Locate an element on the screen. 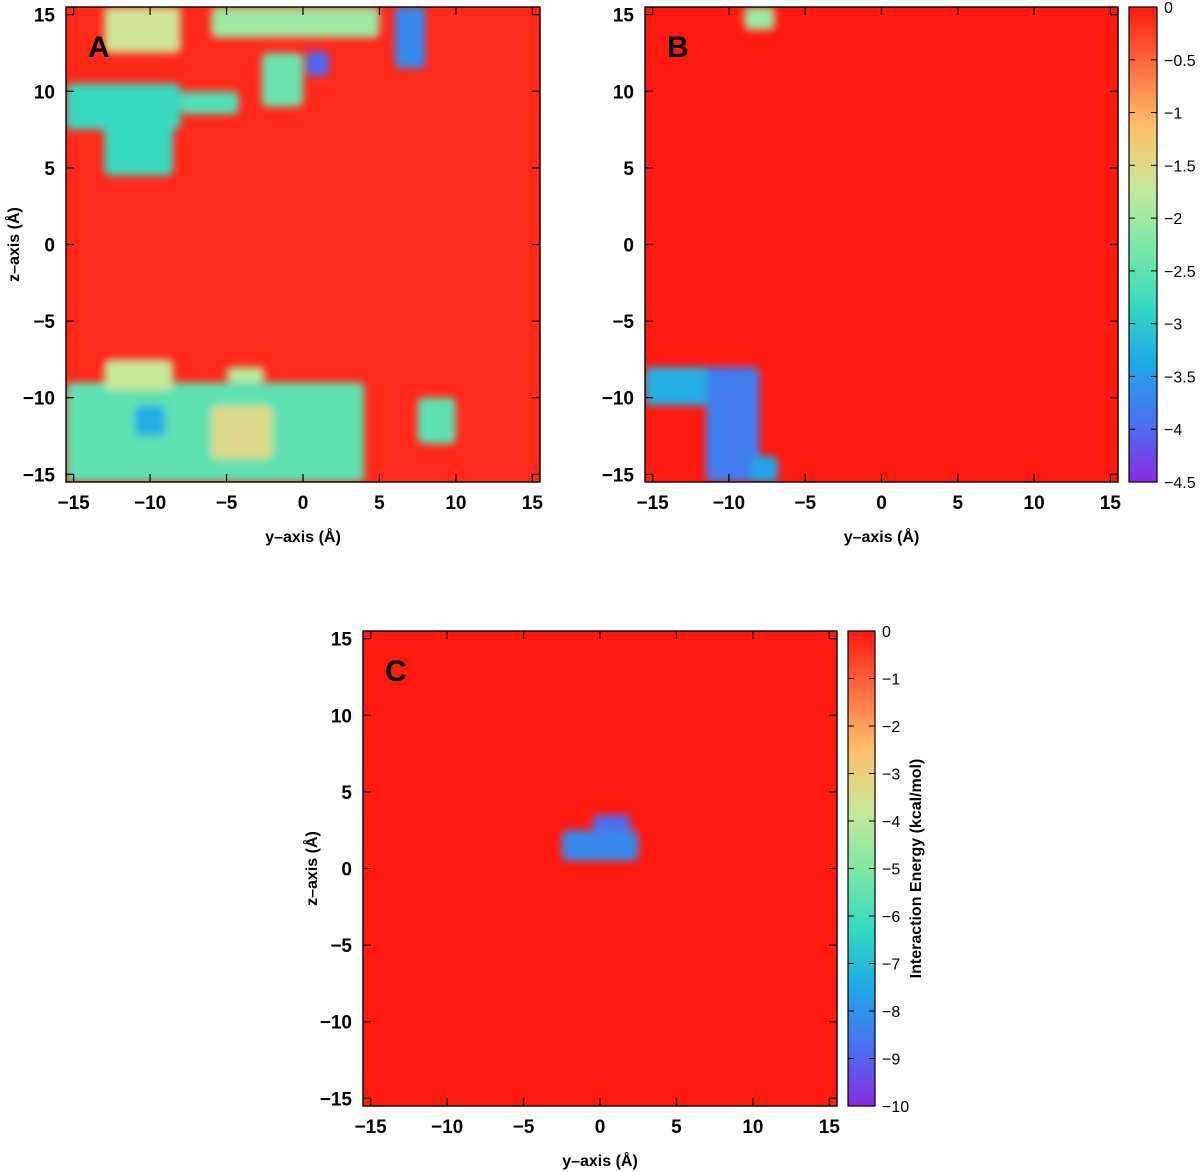 The height and width of the screenshot is (1172, 1200). panel-label: C is located at coordinates (396, 671).